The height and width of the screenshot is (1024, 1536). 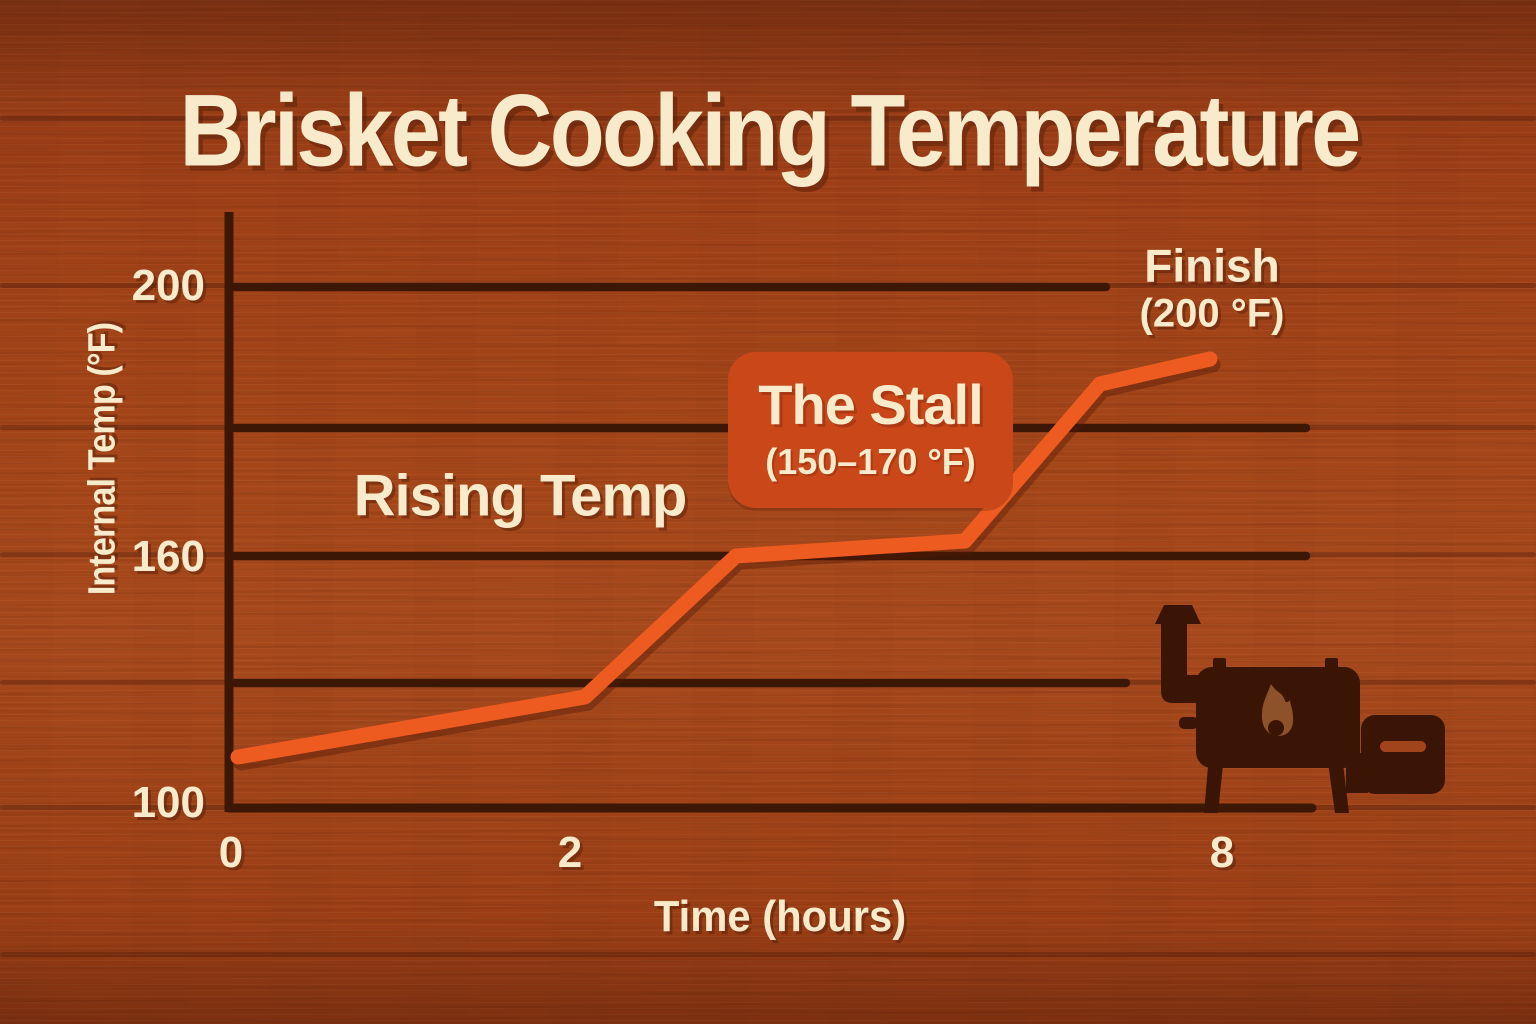 What do you see at coordinates (168, 556) in the screenshot?
I see `y-tick-160: 160` at bounding box center [168, 556].